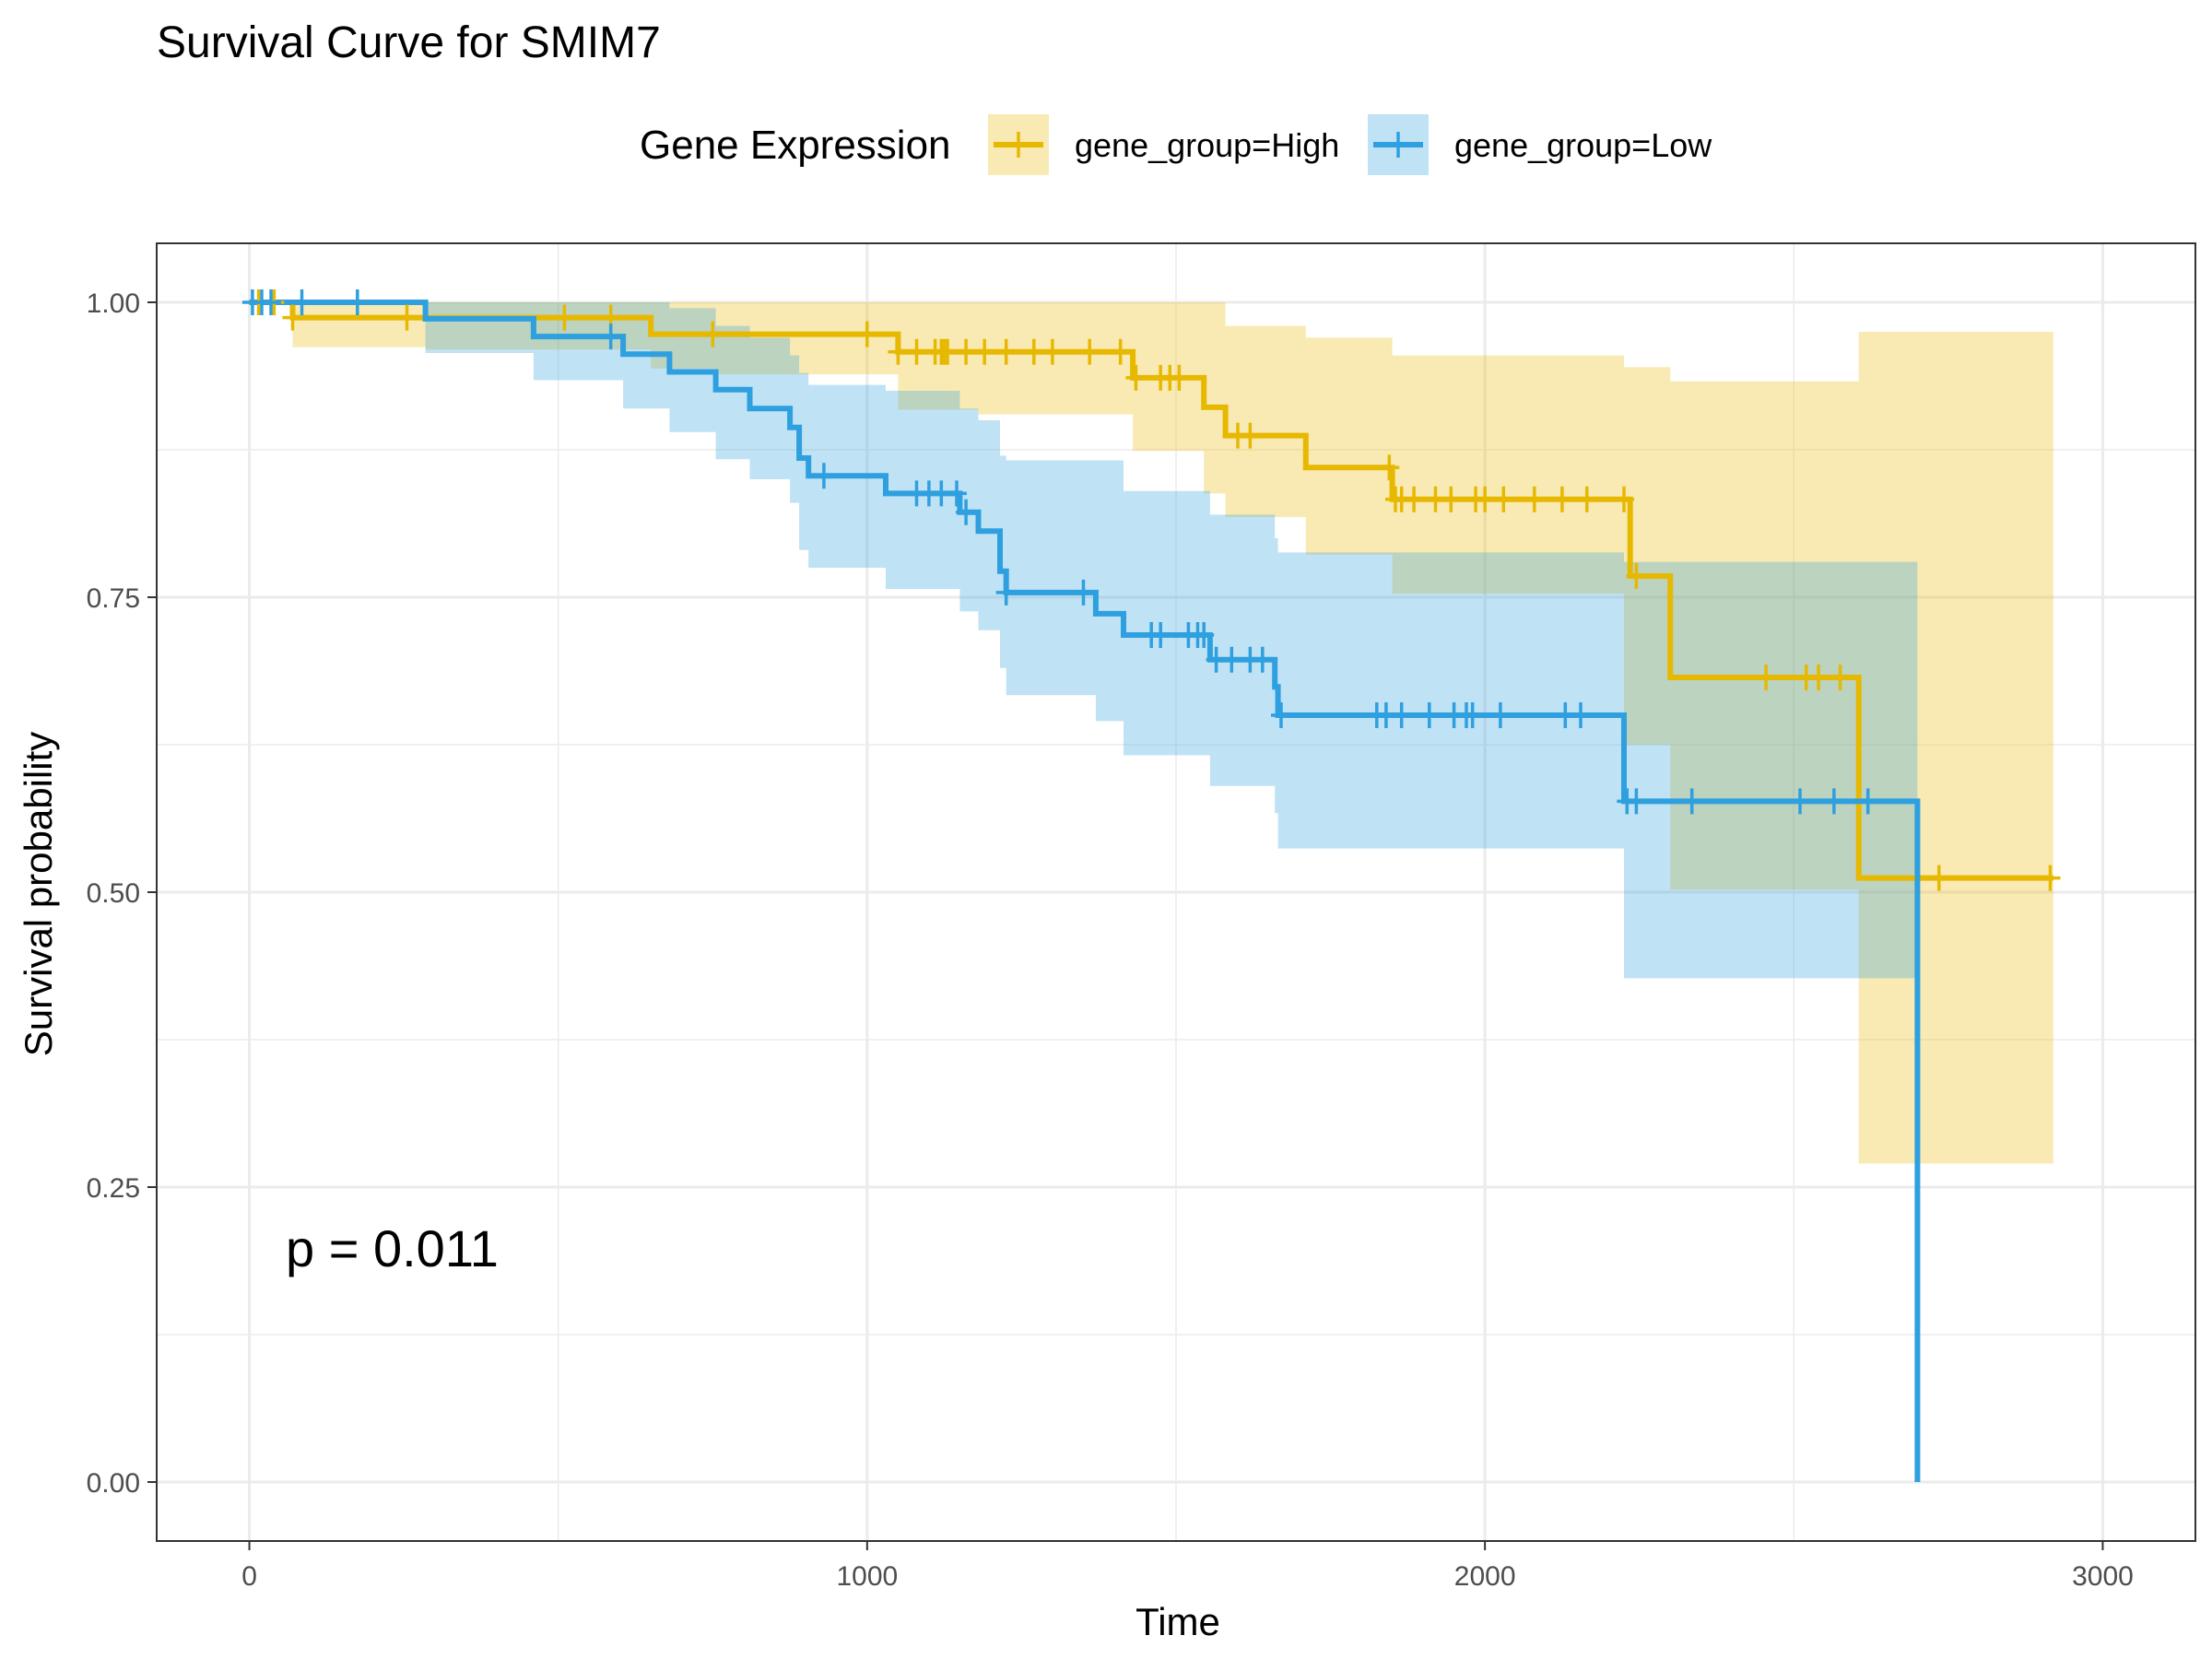  What do you see at coordinates (249, 1576) in the screenshot?
I see `x-tick-label: 0` at bounding box center [249, 1576].